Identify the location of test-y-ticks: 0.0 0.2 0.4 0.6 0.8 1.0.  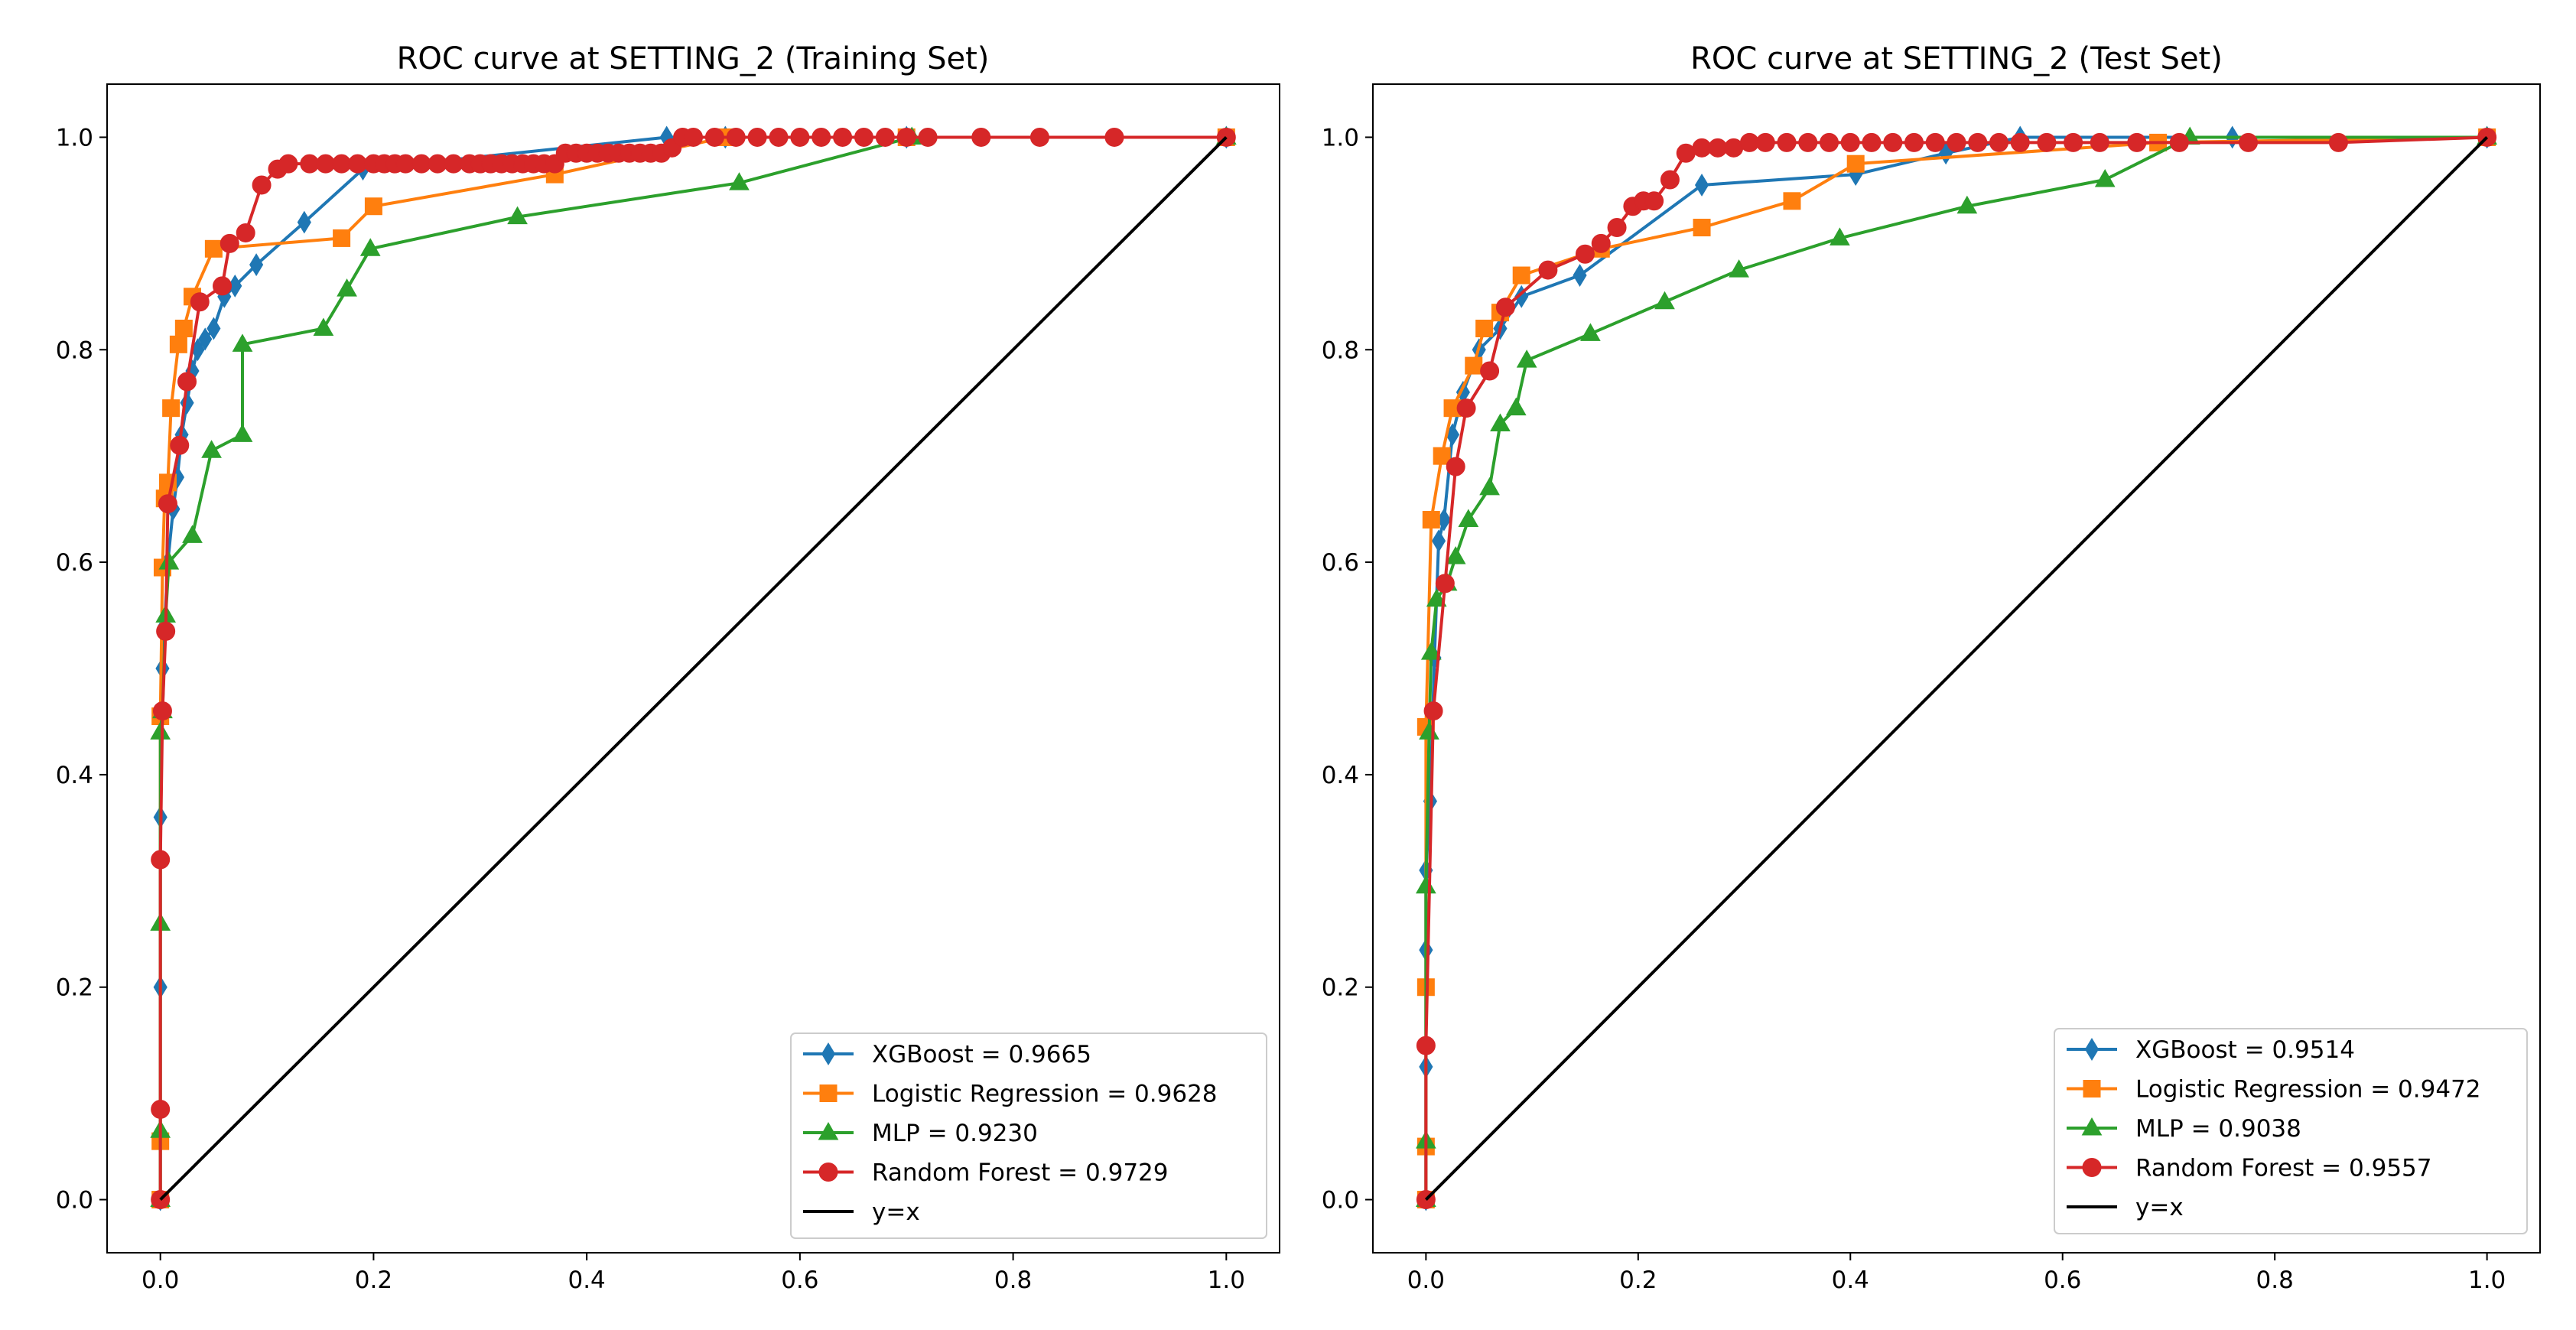
(1347, 669).